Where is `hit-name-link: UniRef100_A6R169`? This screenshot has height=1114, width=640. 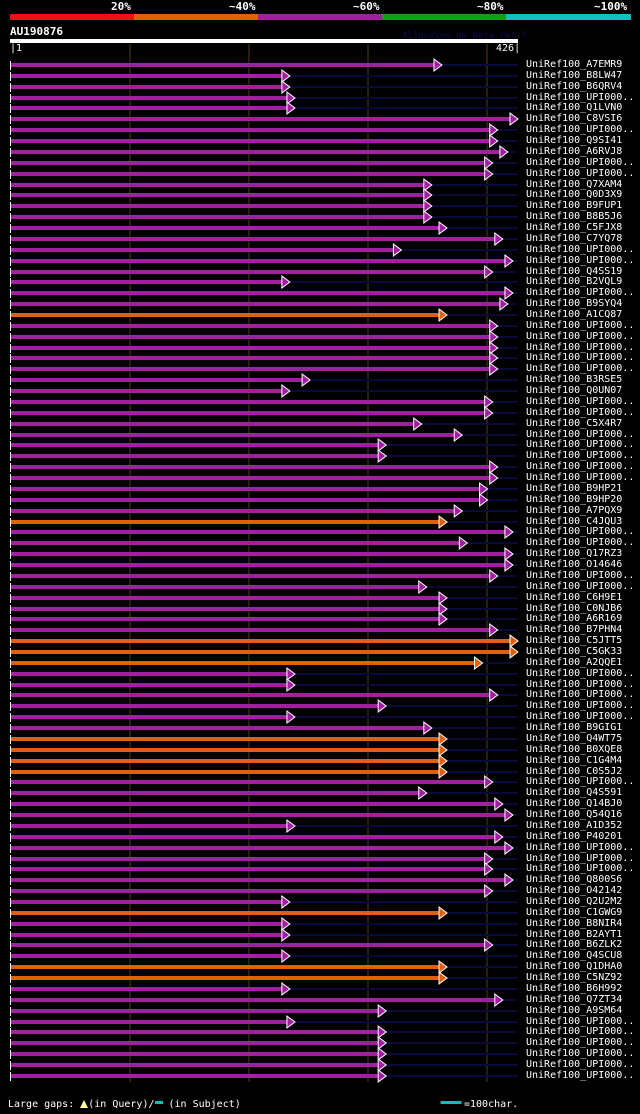 hit-name-link: UniRef100_A6R169 is located at coordinates (574, 618).